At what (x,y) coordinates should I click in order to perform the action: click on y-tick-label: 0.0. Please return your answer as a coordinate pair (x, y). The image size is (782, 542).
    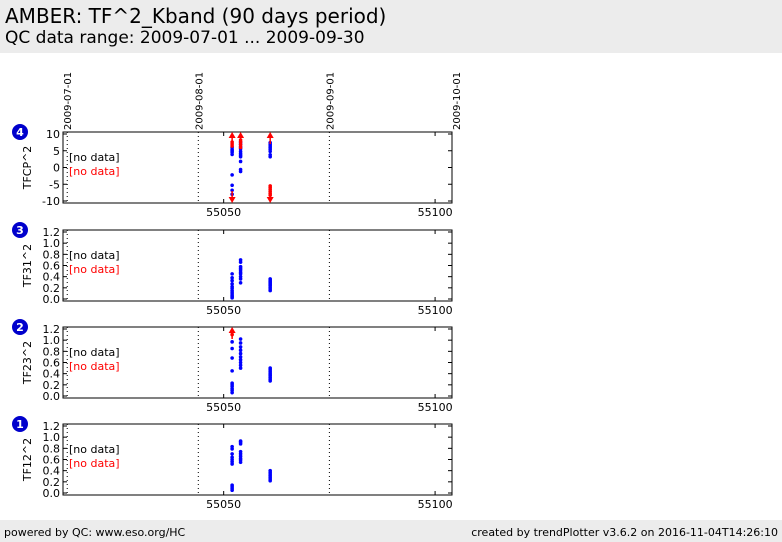
    Looking at the image, I should click on (52, 493).